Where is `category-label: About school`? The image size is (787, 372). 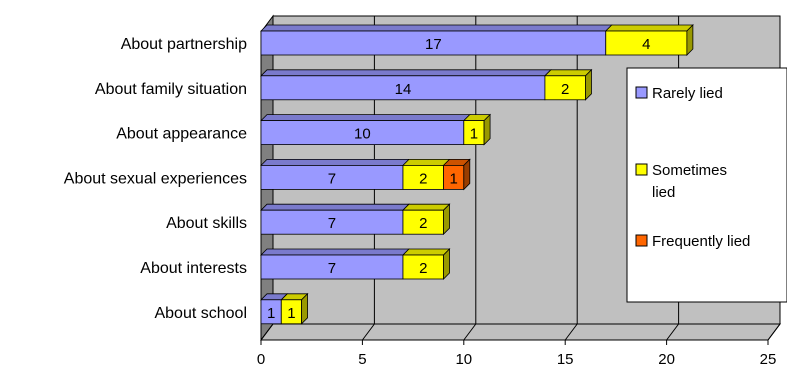
category-label: About school is located at coordinates (200, 313).